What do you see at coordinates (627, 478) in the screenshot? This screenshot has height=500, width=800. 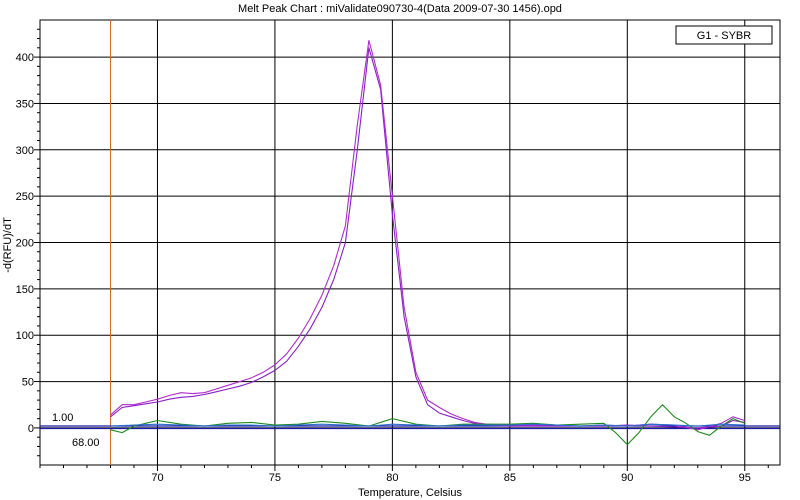 I see `x-tick-label: 90` at bounding box center [627, 478].